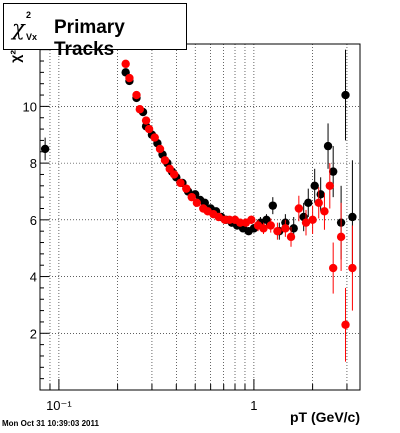  Describe the element at coordinates (253, 405) in the screenshot. I see `x-tick-label: 1` at that location.